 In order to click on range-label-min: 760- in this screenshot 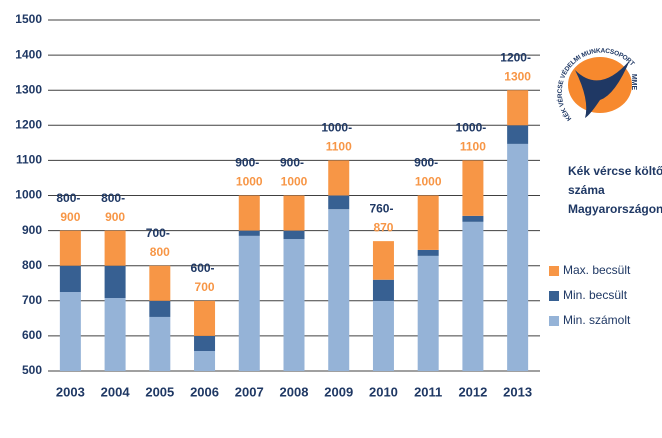, I will do `click(381, 208)`.